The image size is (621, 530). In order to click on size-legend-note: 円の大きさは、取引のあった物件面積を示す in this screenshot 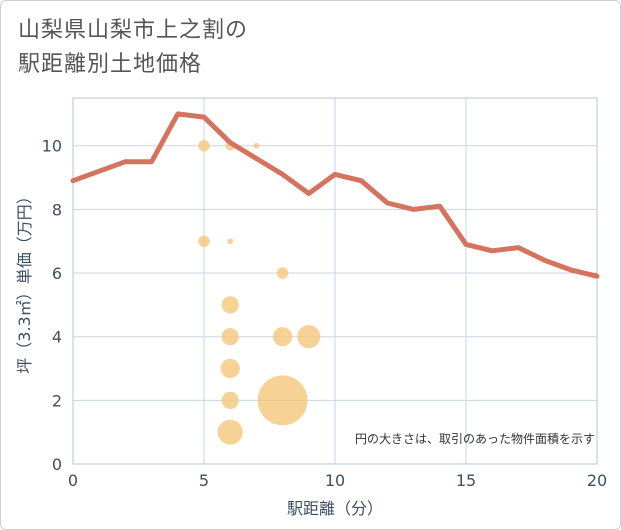, I will do `click(475, 438)`.